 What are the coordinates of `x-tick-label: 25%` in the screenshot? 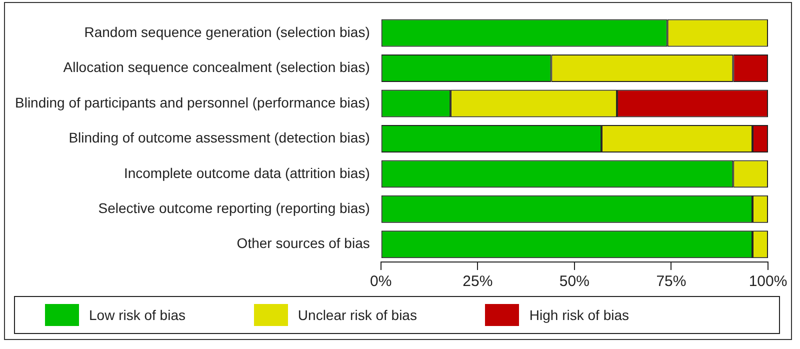 It's located at (477, 281).